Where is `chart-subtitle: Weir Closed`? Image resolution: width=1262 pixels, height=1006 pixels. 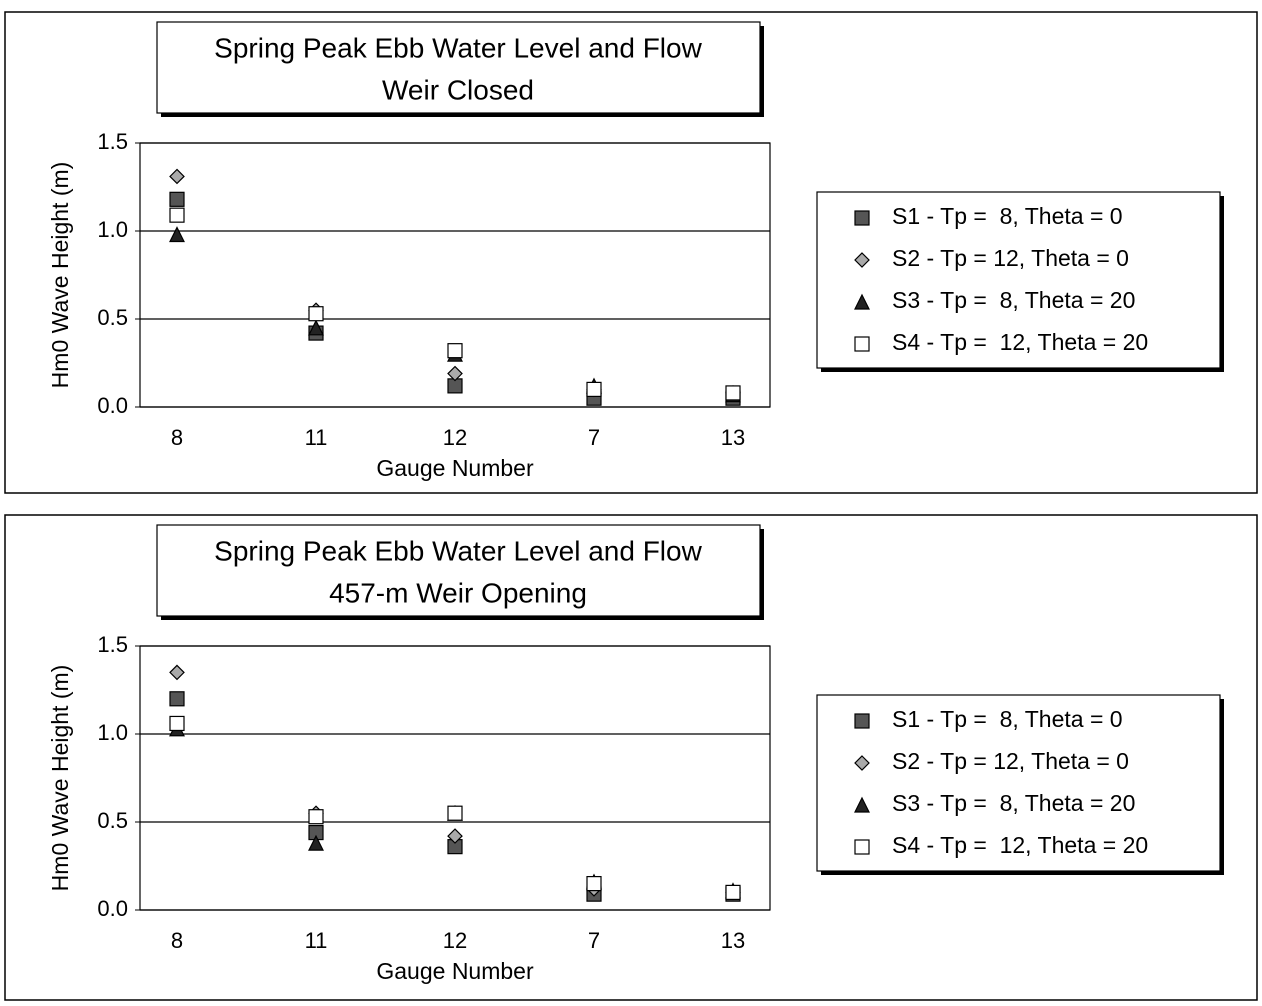
chart-subtitle: Weir Closed is located at coordinates (458, 89).